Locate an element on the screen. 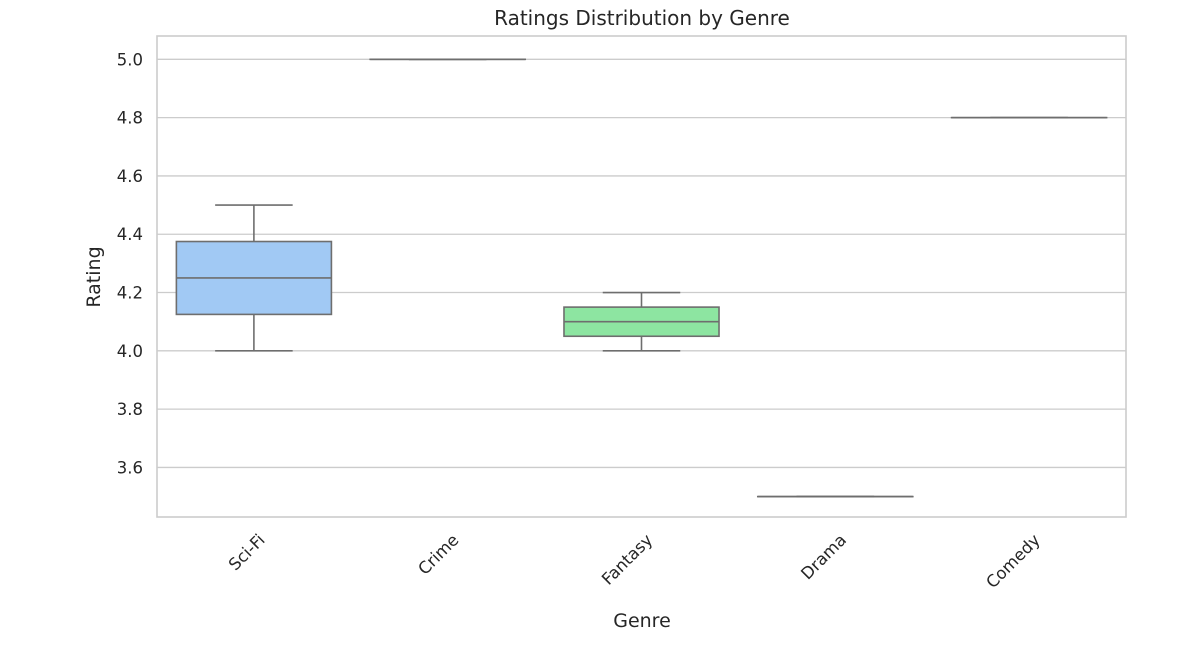 The height and width of the screenshot is (660, 1202). x-tick-label: Comedy is located at coordinates (1013, 561).